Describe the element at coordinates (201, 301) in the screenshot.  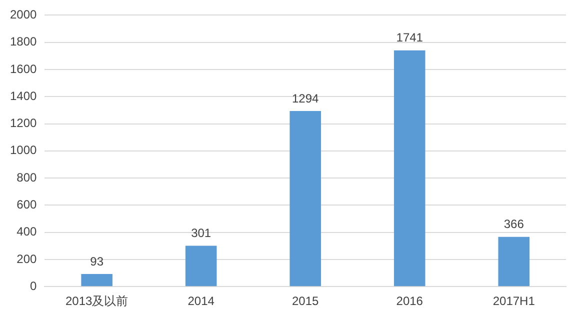
I see `x-tick-label: 2014` at that location.